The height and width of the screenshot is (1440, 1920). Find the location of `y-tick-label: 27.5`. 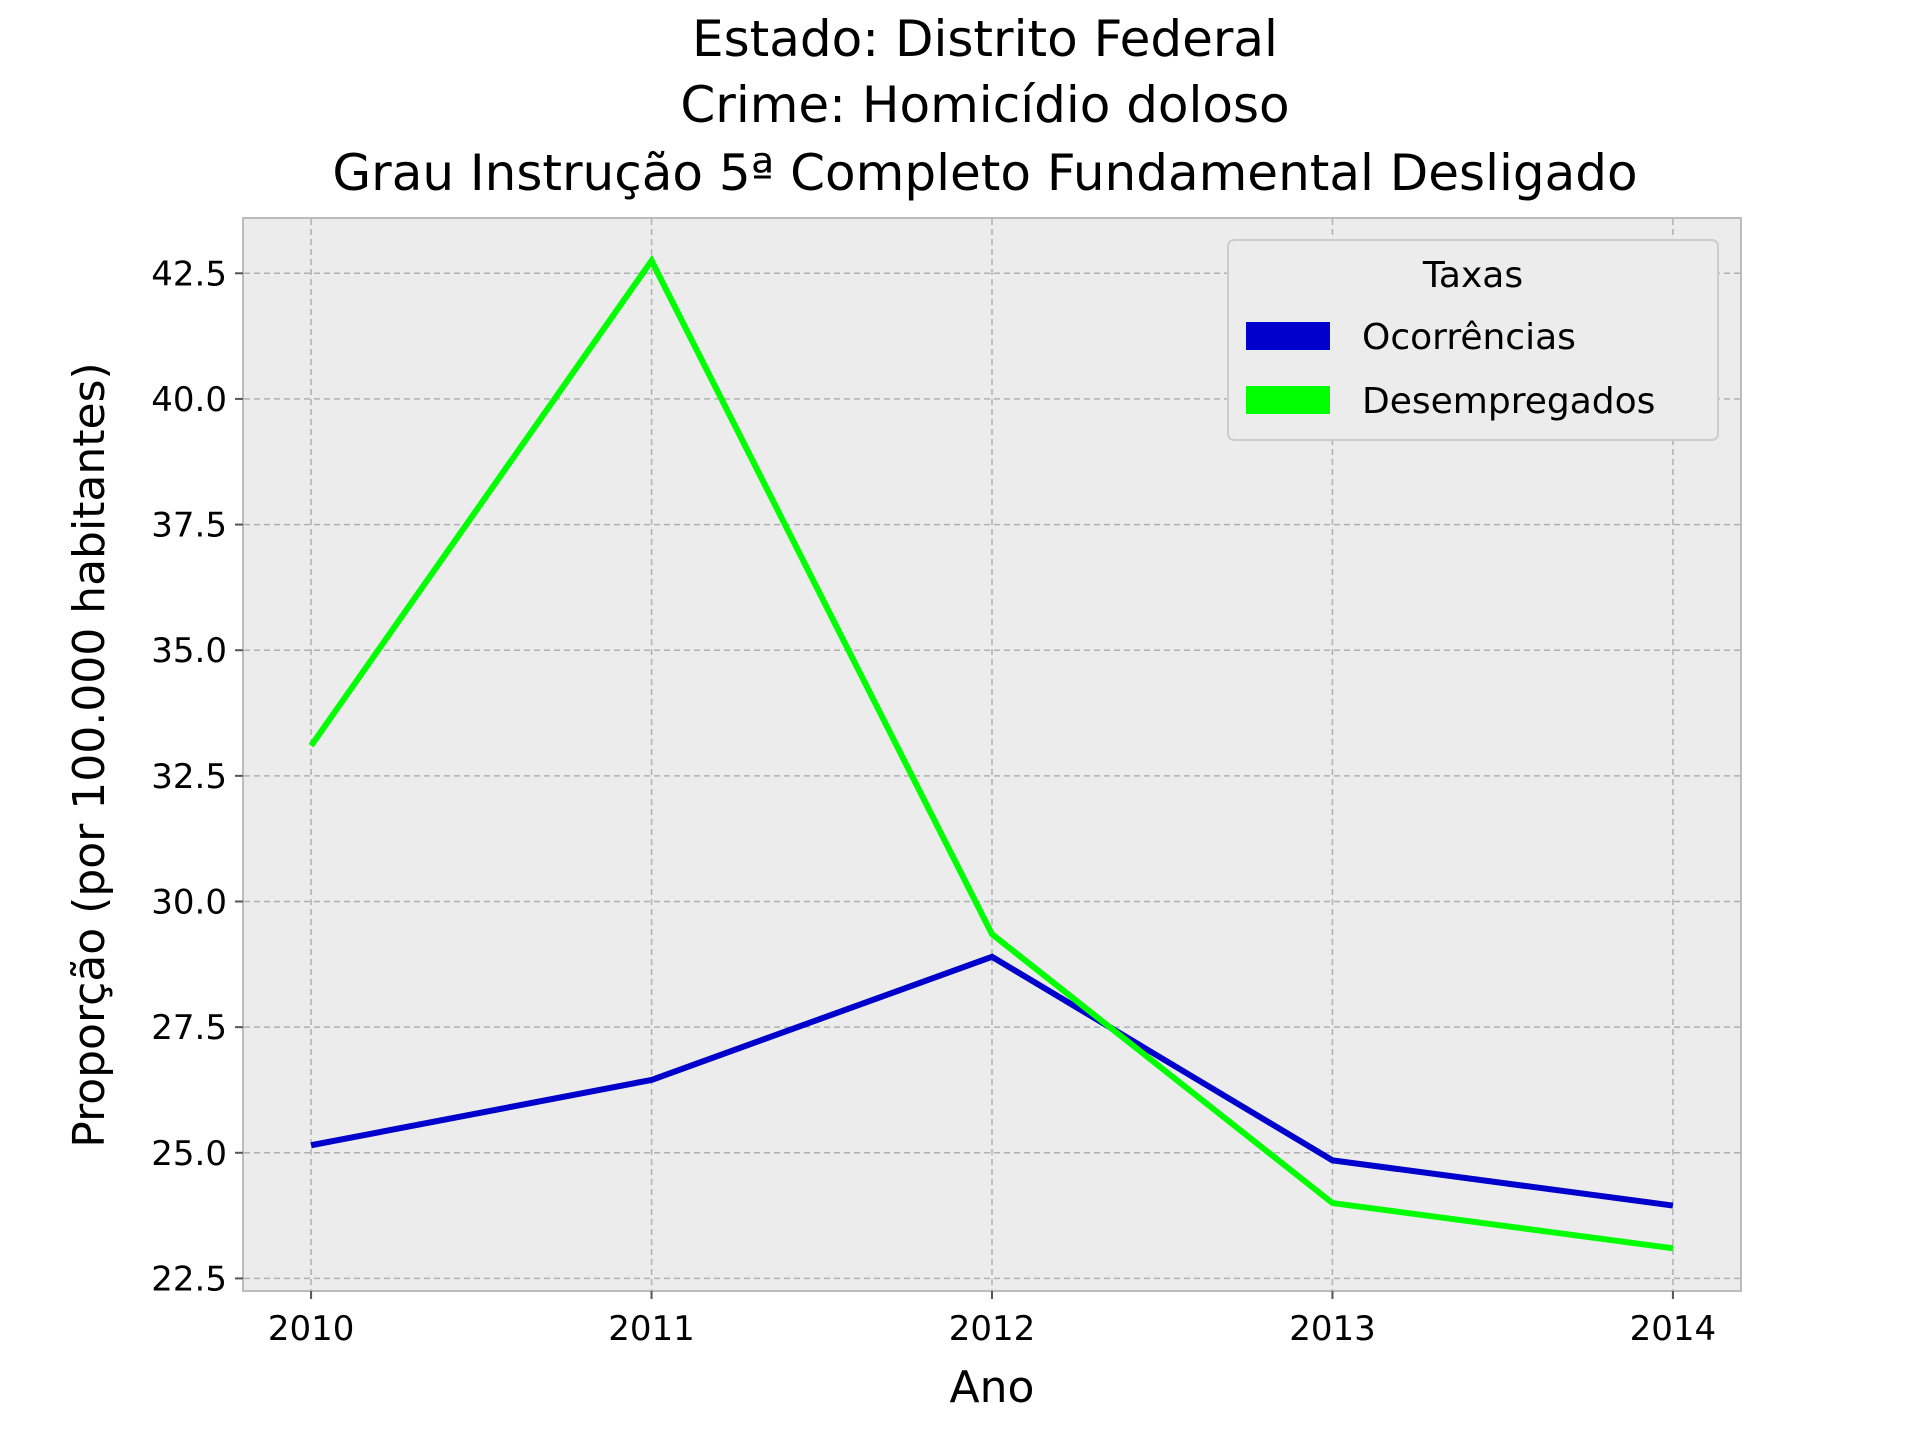

y-tick-label: 27.5 is located at coordinates (189, 1028).